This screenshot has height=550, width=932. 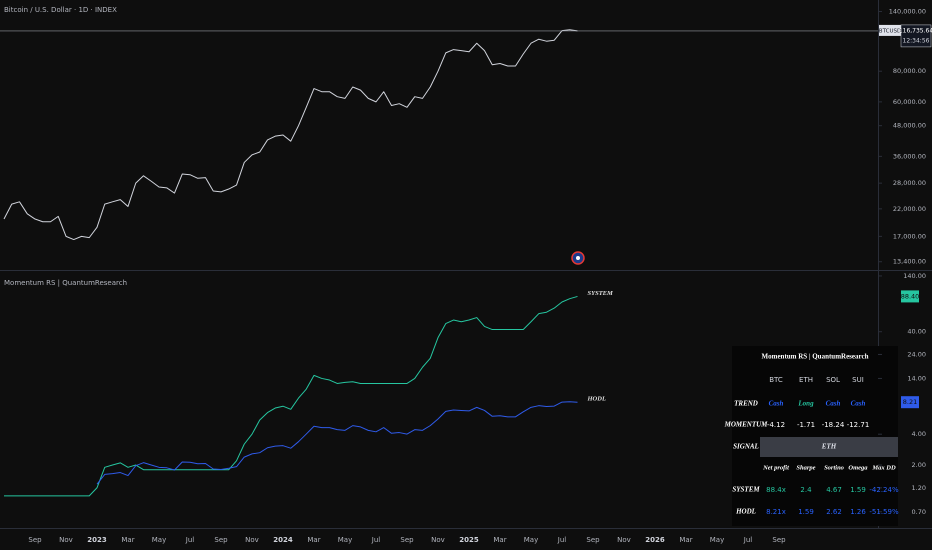 What do you see at coordinates (919, 512) in the screenshot?
I see `y-tick-label: 0.70` at bounding box center [919, 512].